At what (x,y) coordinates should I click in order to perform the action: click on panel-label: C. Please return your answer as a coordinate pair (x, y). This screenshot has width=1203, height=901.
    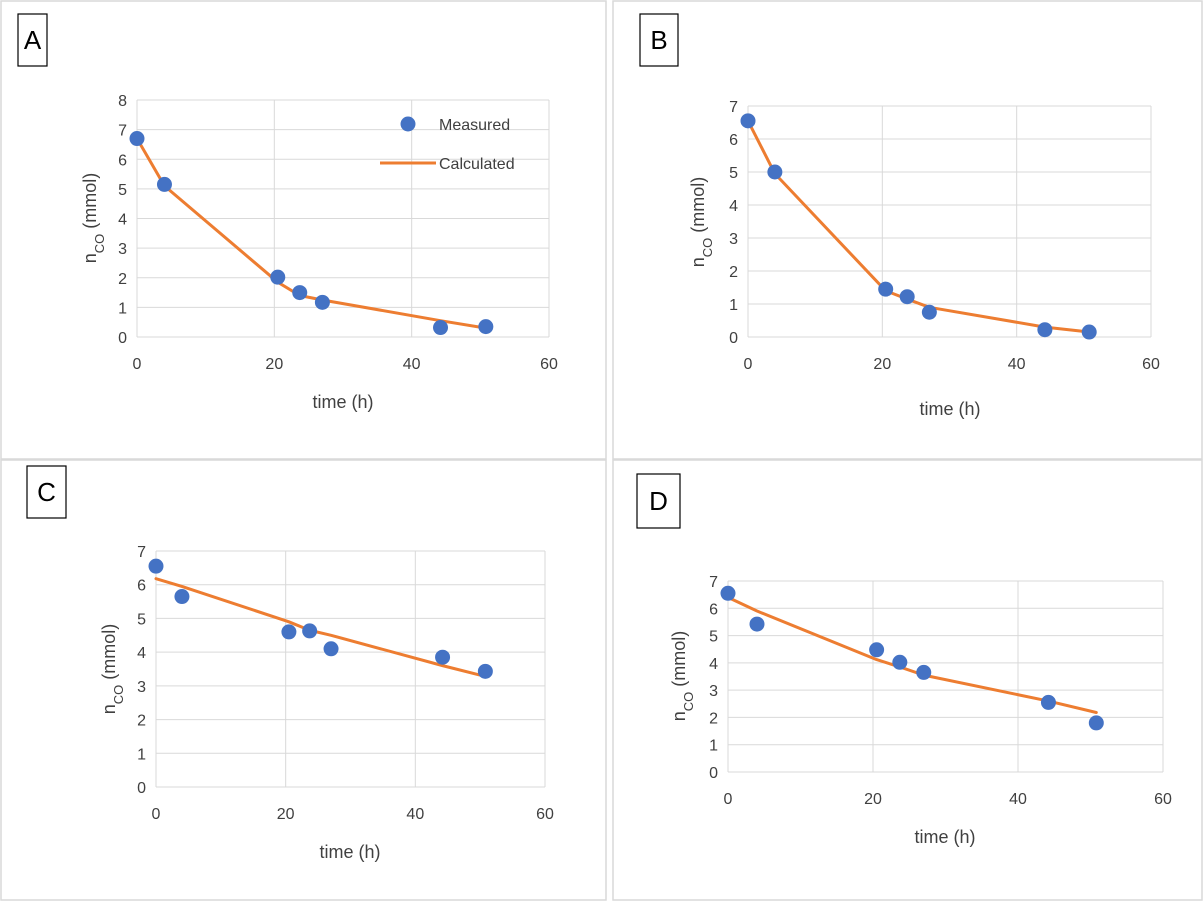
    Looking at the image, I should click on (46, 492).